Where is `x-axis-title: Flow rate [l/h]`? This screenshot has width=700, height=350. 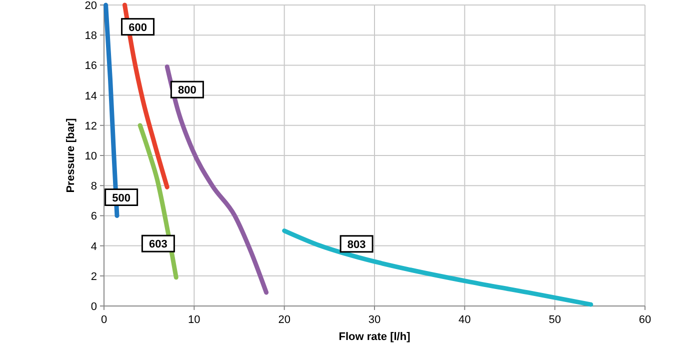 x-axis-title: Flow rate [l/h] is located at coordinates (374, 337).